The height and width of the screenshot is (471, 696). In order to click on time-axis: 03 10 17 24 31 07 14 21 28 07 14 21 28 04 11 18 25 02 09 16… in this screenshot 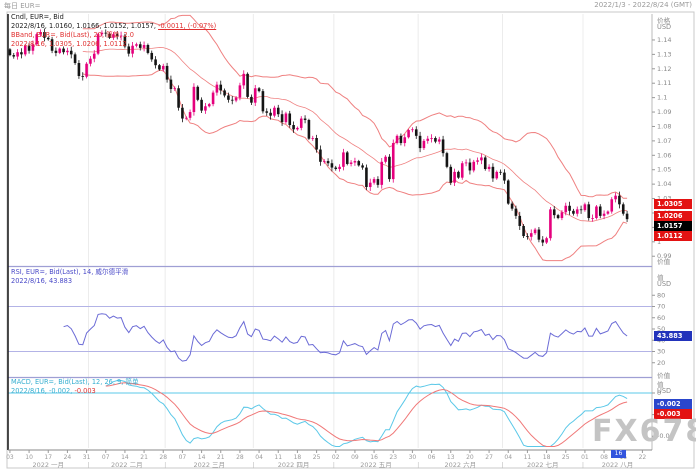, I will do `click(329, 459)`.